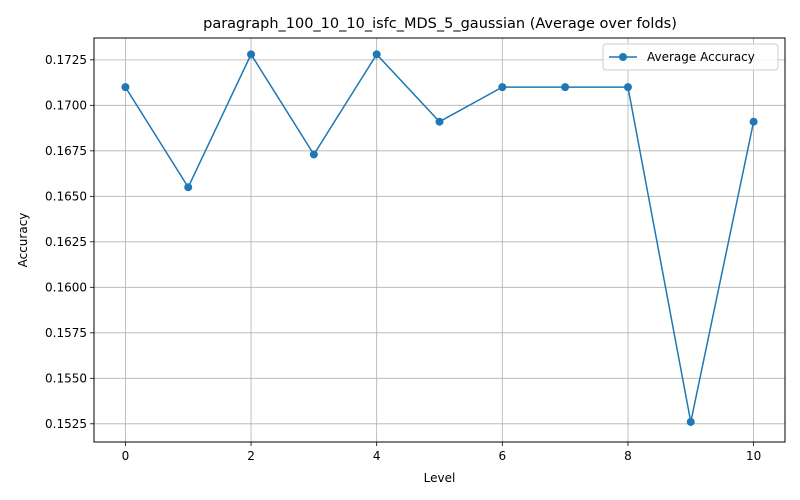  Describe the element at coordinates (701, 57) in the screenshot. I see `legend-label: Average Accuracy` at that location.